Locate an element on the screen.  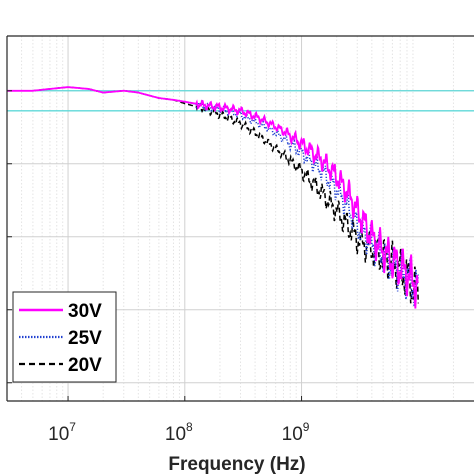
x-tick-label: 10⁷ is located at coordinates (62, 432).